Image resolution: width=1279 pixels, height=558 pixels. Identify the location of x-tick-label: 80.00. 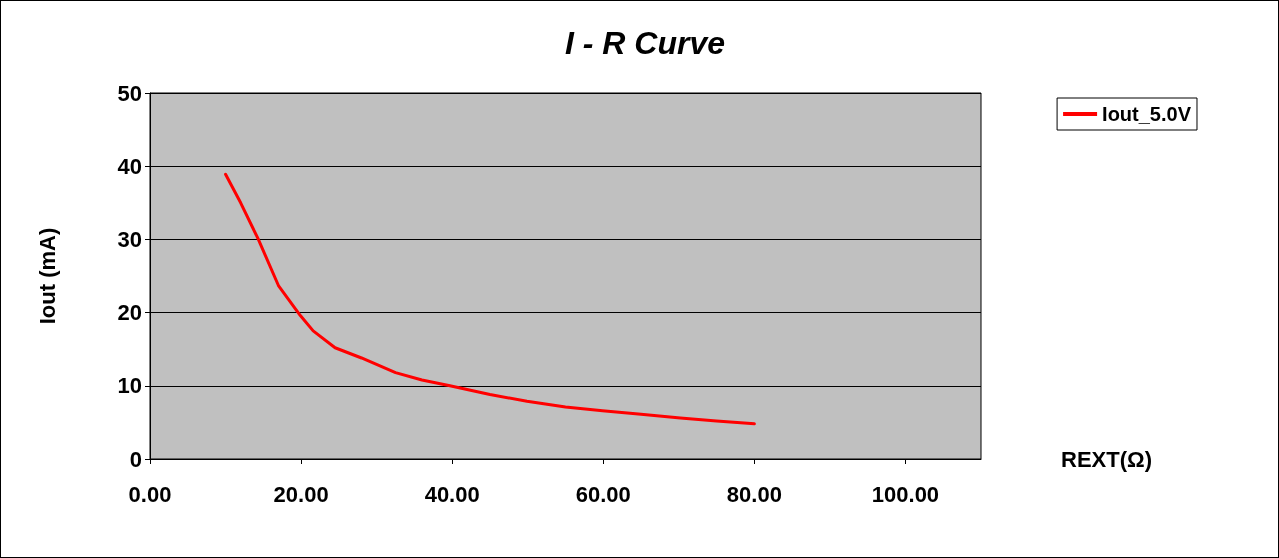
(754, 494).